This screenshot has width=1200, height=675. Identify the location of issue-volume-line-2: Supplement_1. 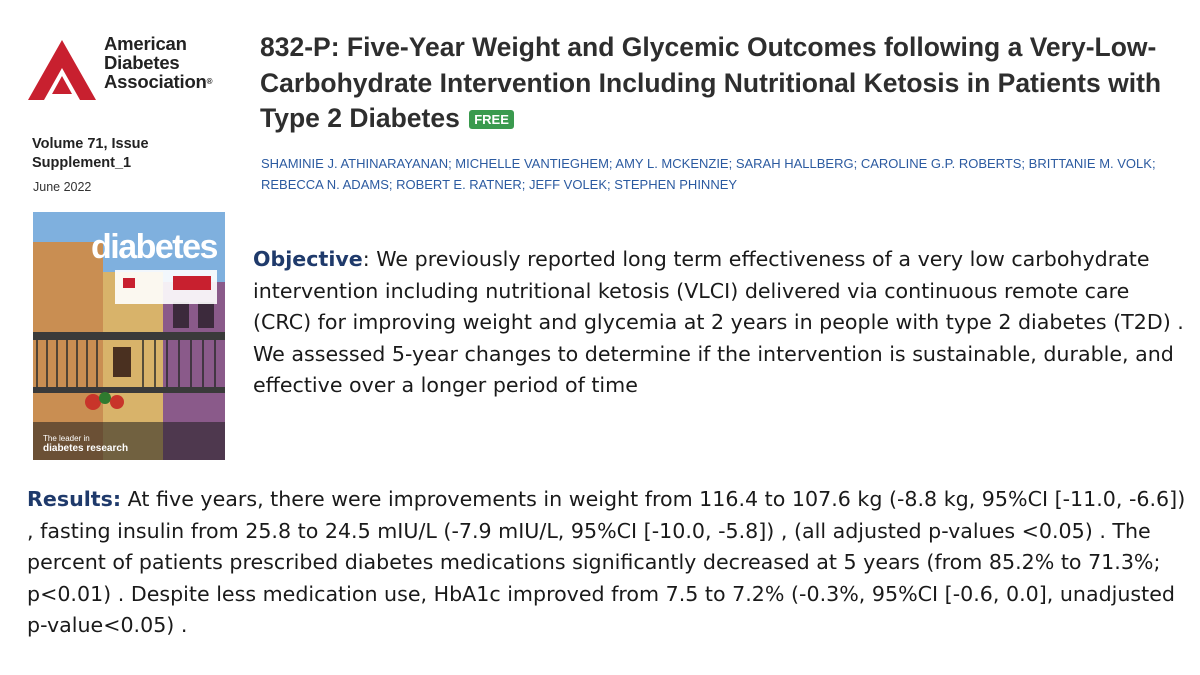
(82, 163).